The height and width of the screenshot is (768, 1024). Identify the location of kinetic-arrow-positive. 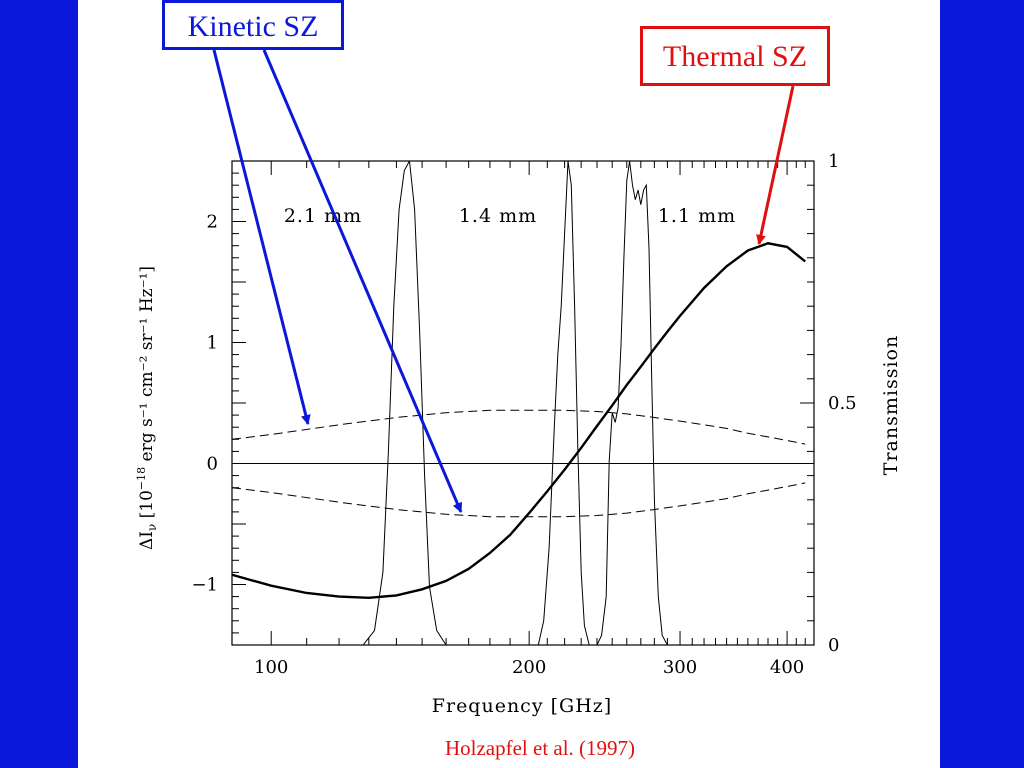
(261, 237).